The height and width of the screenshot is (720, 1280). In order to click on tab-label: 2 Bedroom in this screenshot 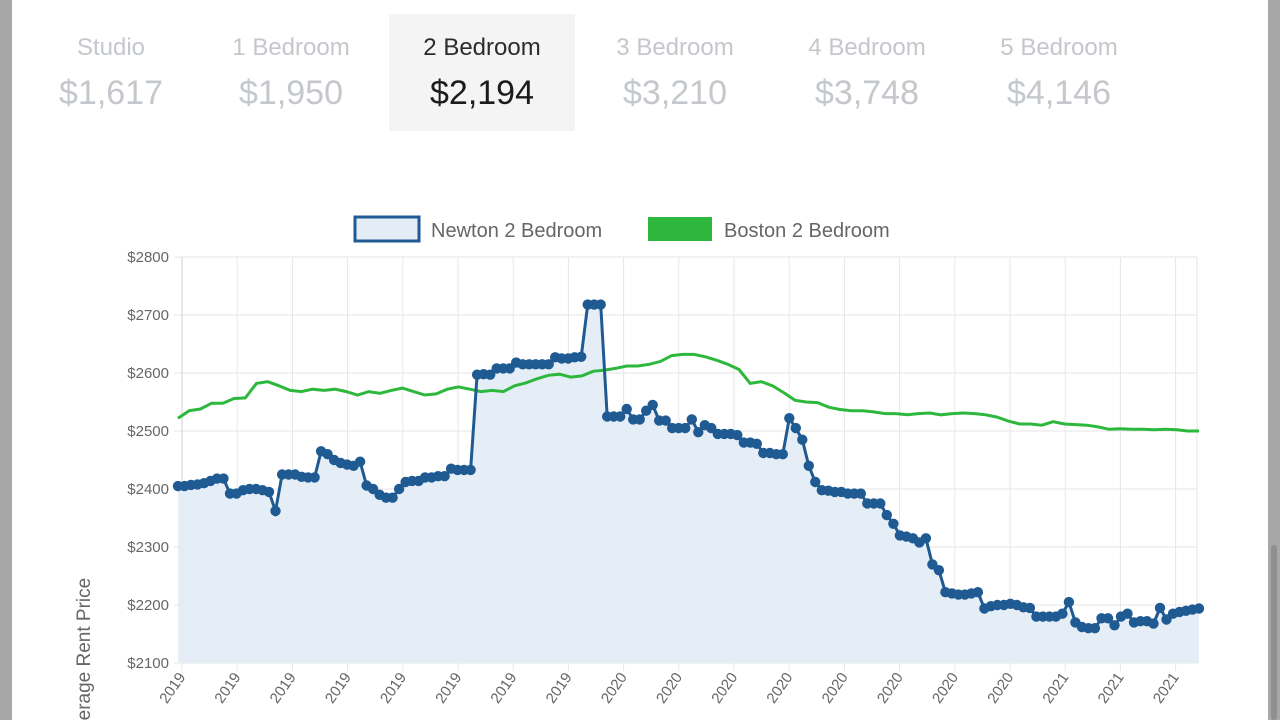, I will do `click(482, 47)`.